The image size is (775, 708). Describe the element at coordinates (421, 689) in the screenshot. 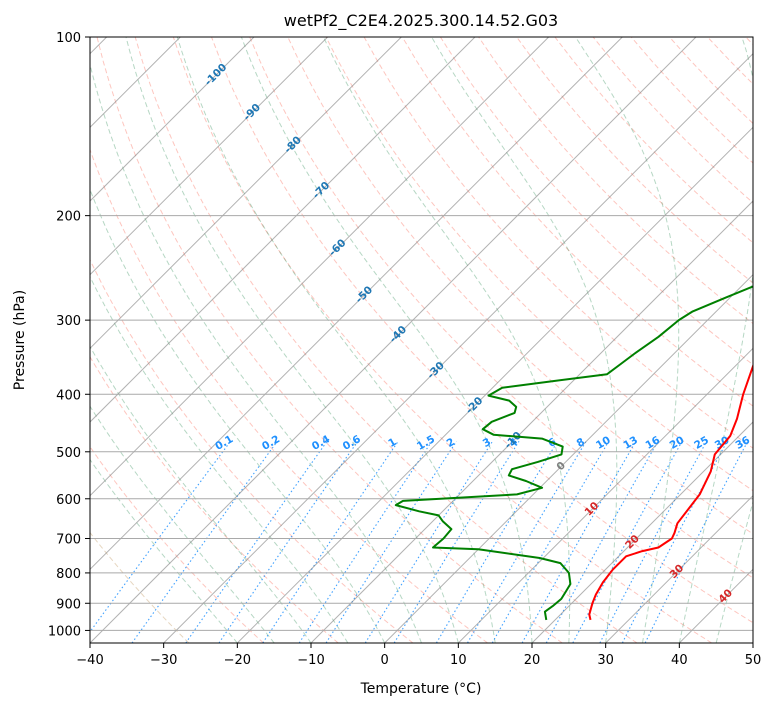

I see `x-axis-title: Temperature (°C)` at that location.